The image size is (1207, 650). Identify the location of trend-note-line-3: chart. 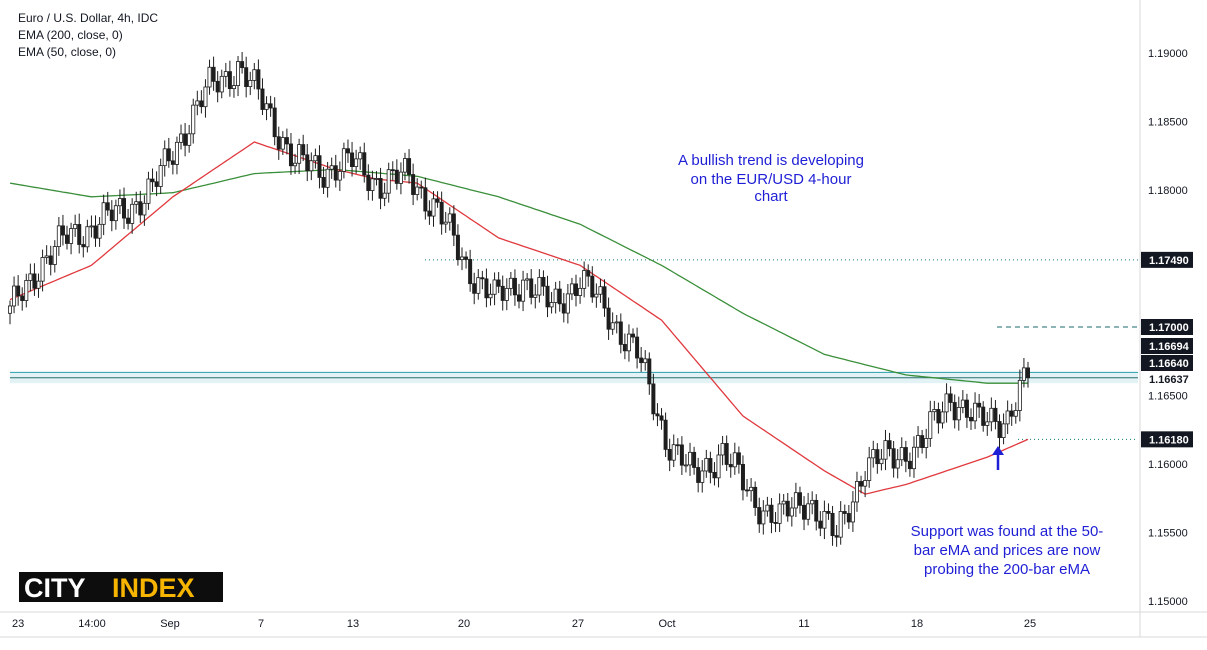
(771, 196).